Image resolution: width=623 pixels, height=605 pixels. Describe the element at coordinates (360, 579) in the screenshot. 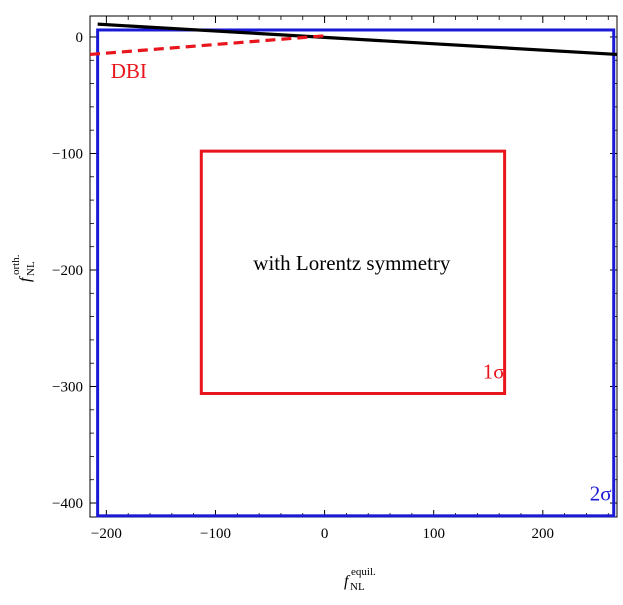

I see `x-axis-label: f NL equil.` at that location.